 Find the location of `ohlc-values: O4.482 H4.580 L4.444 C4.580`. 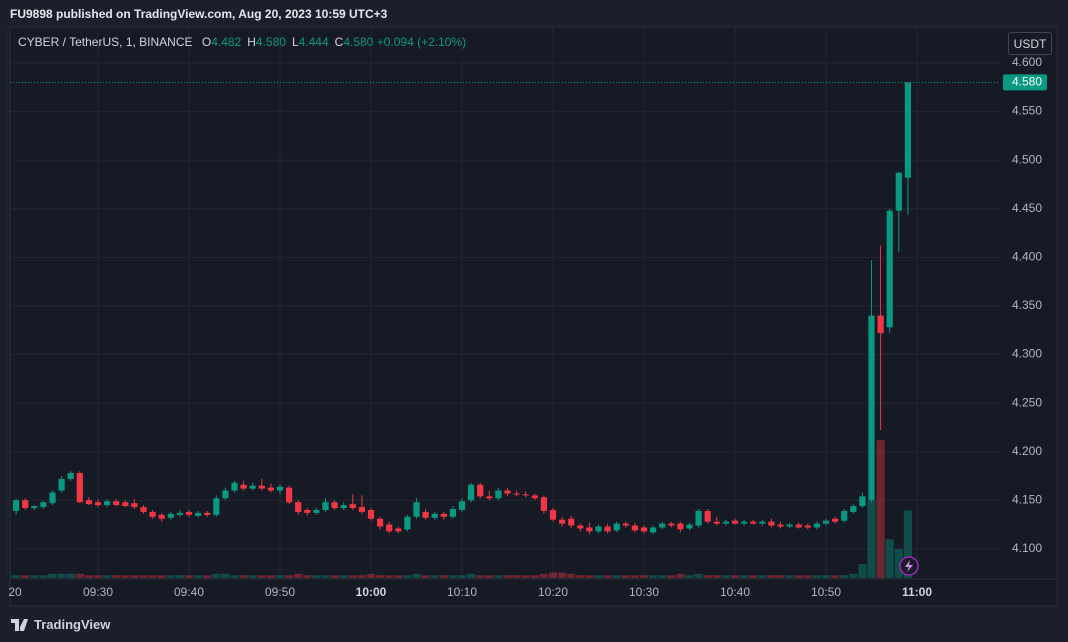

ohlc-values: O4.482 H4.580 L4.444 C4.580 is located at coordinates (286, 42).